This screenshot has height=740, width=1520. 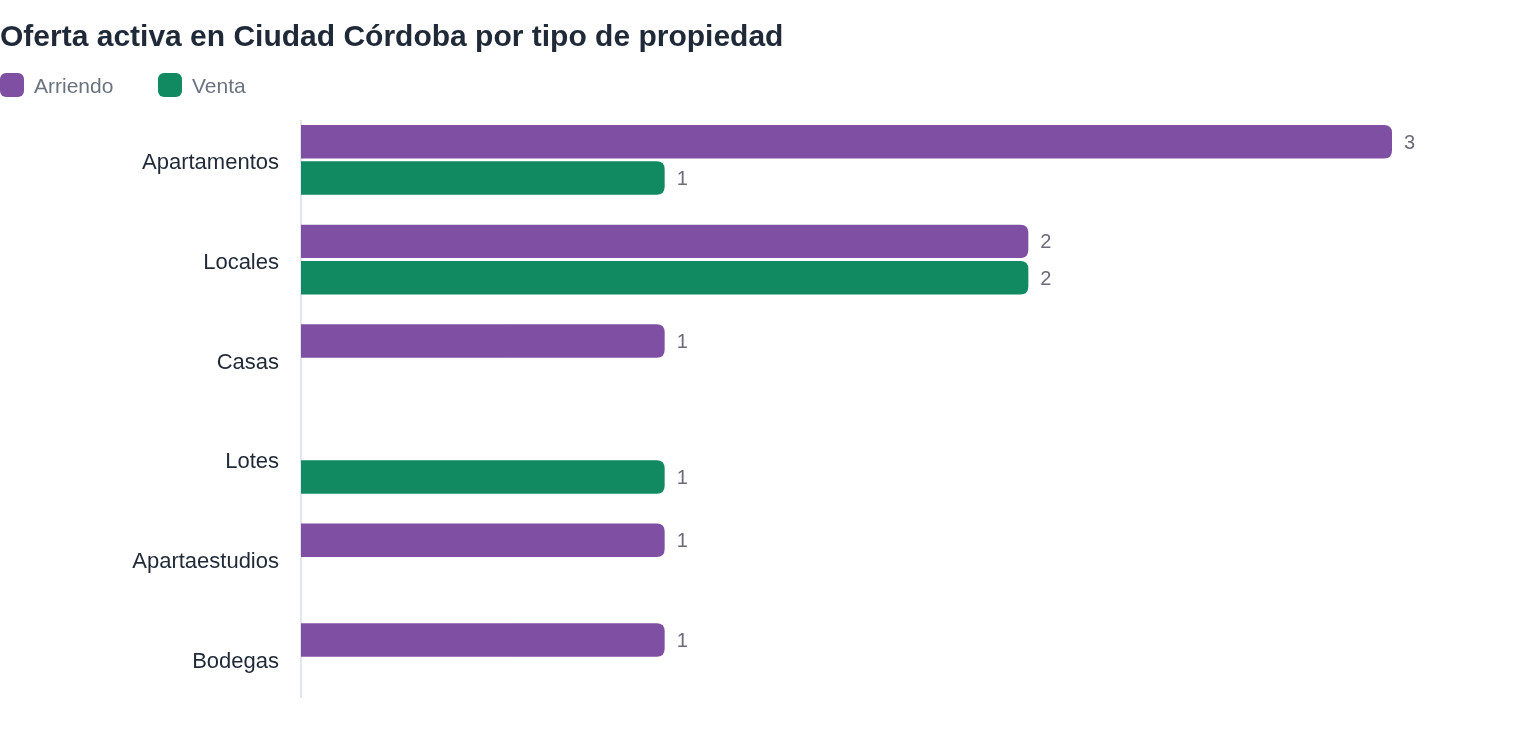 What do you see at coordinates (205, 560) in the screenshot?
I see `y-tick-label: Apartaestudios` at bounding box center [205, 560].